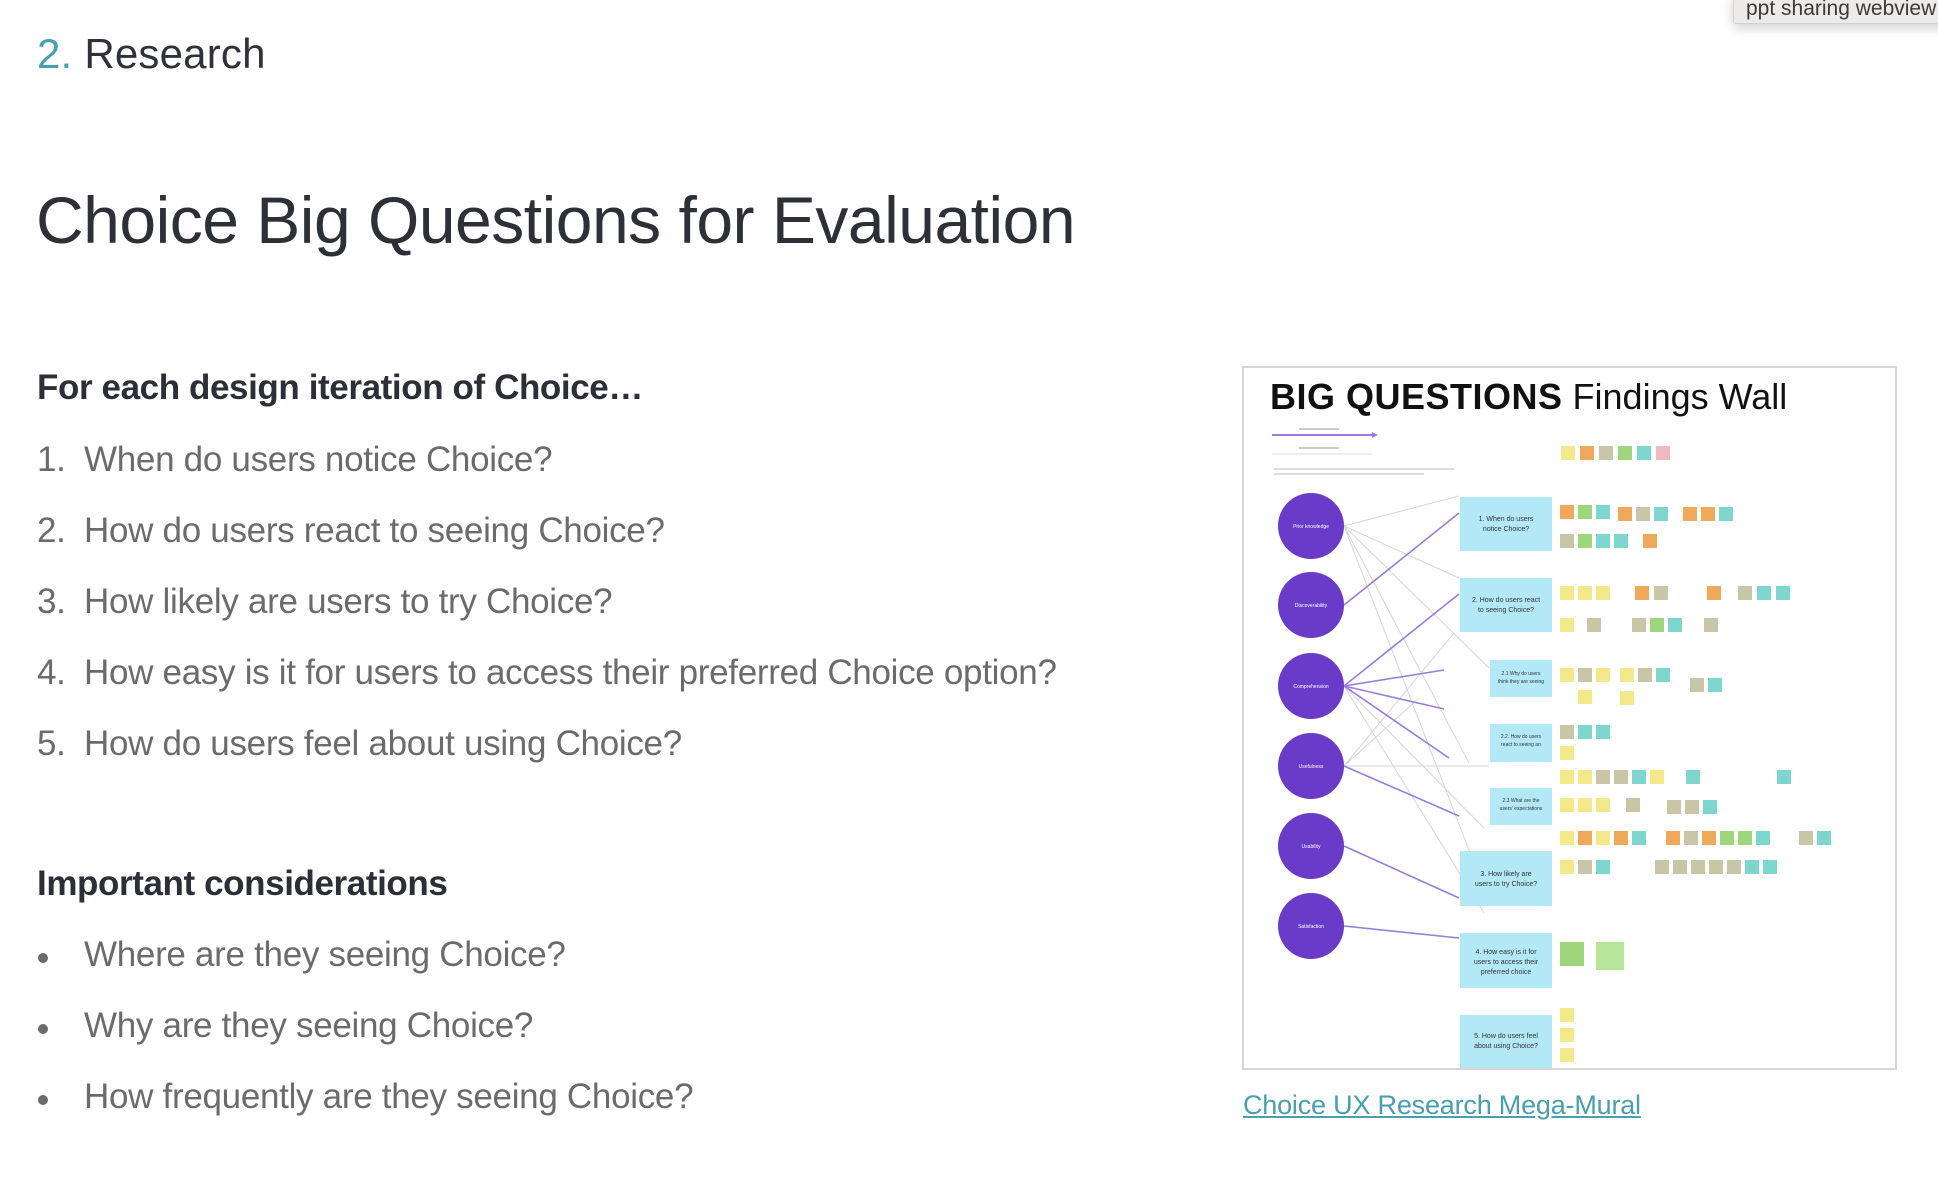 This screenshot has height=1192, width=1938. What do you see at coordinates (325, 601) in the screenshot?
I see `list-item: 3. How likely are users to try Choice?` at bounding box center [325, 601].